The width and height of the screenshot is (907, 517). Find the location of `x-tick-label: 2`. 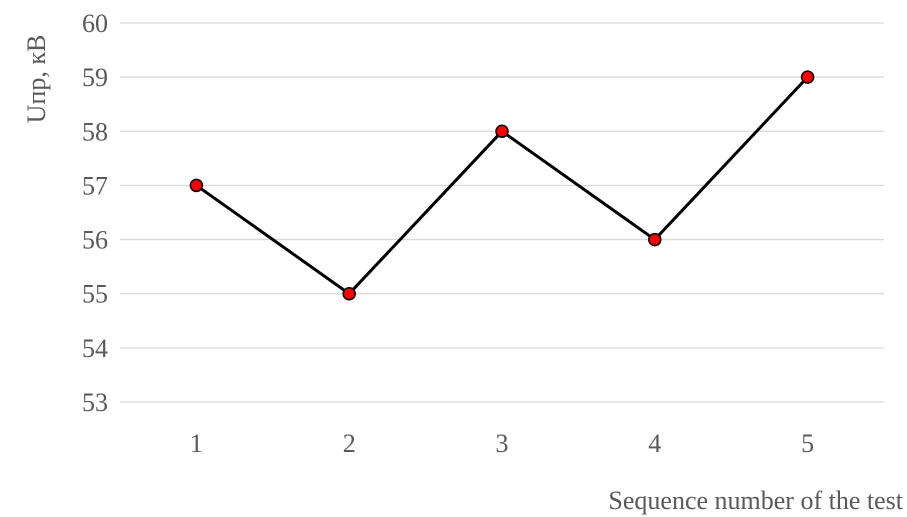

x-tick-label: 2 is located at coordinates (349, 443).